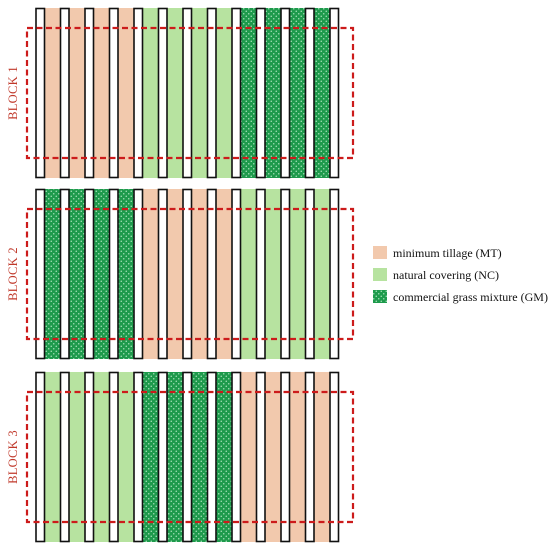 The image size is (550, 551). Describe the element at coordinates (13, 457) in the screenshot. I see `block-label: BLOCK 3` at that location.